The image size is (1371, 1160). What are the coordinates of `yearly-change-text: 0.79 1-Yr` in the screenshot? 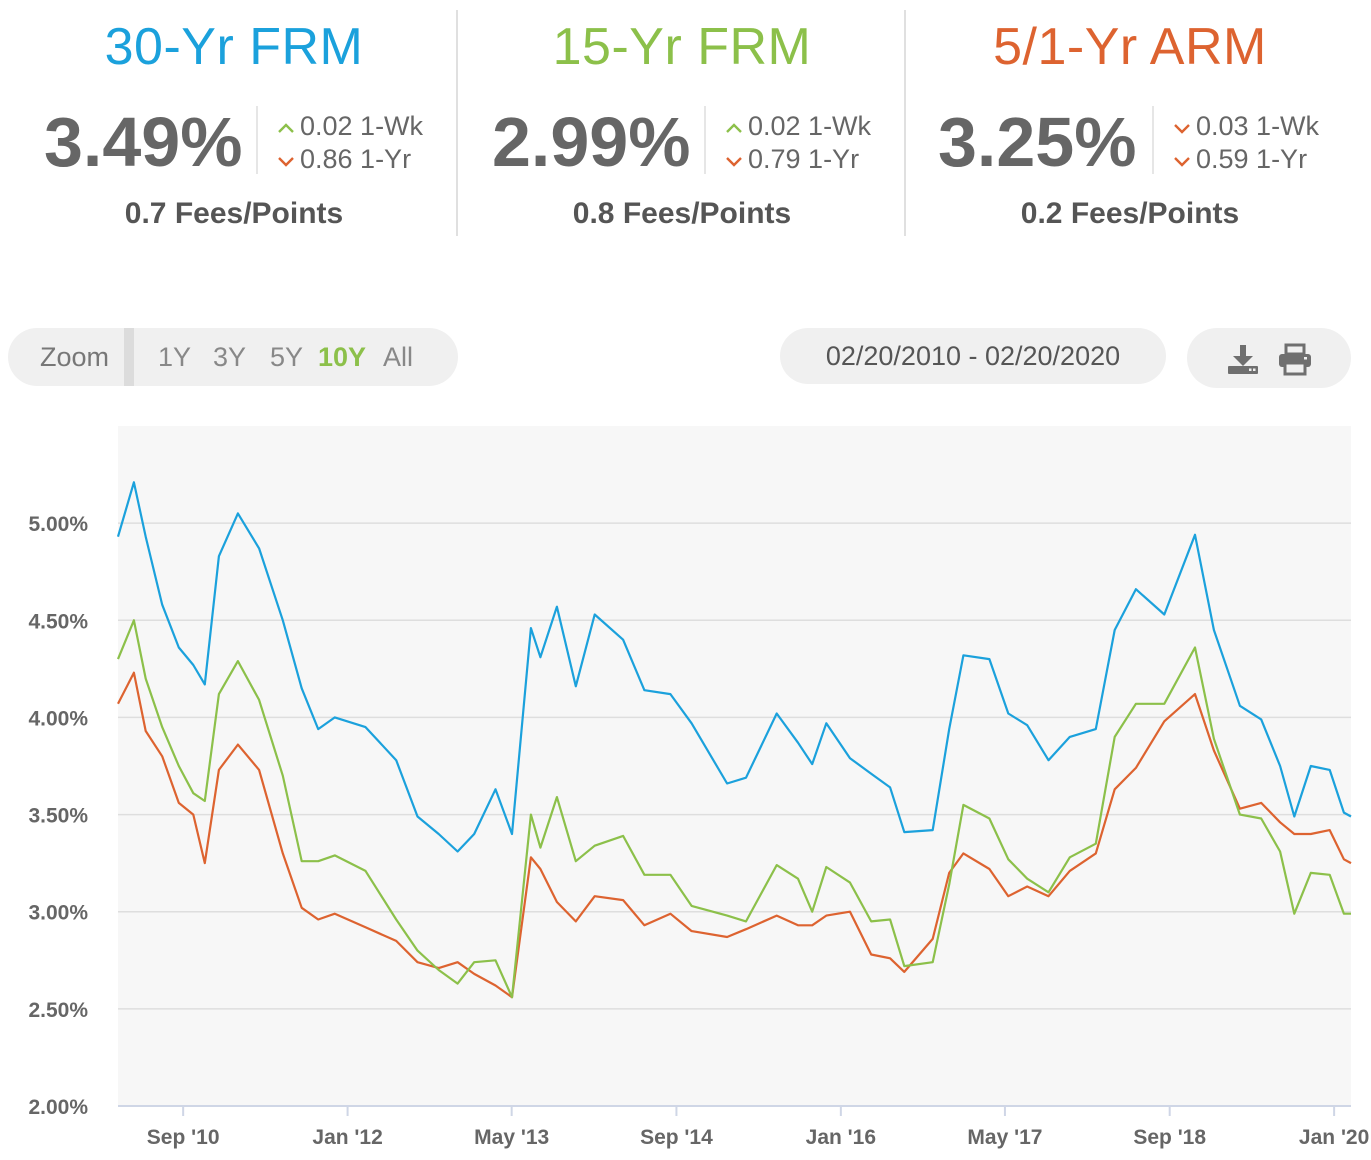 It's located at (804, 159).